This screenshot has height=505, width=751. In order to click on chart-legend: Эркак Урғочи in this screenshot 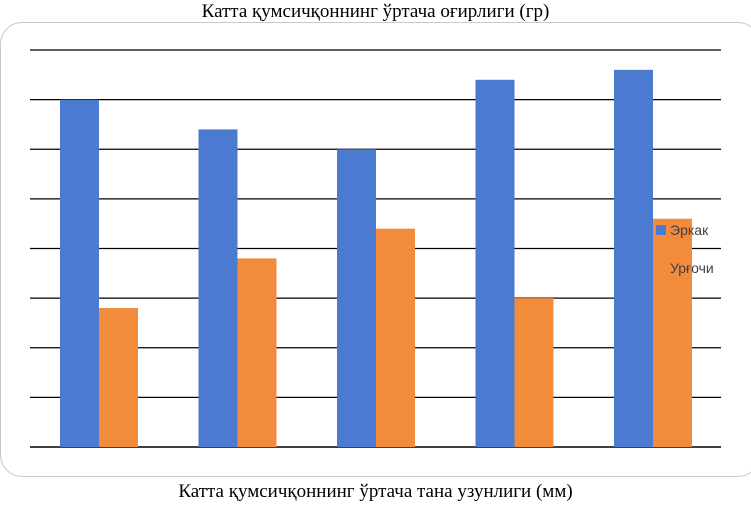, I will do `click(703, 258)`.